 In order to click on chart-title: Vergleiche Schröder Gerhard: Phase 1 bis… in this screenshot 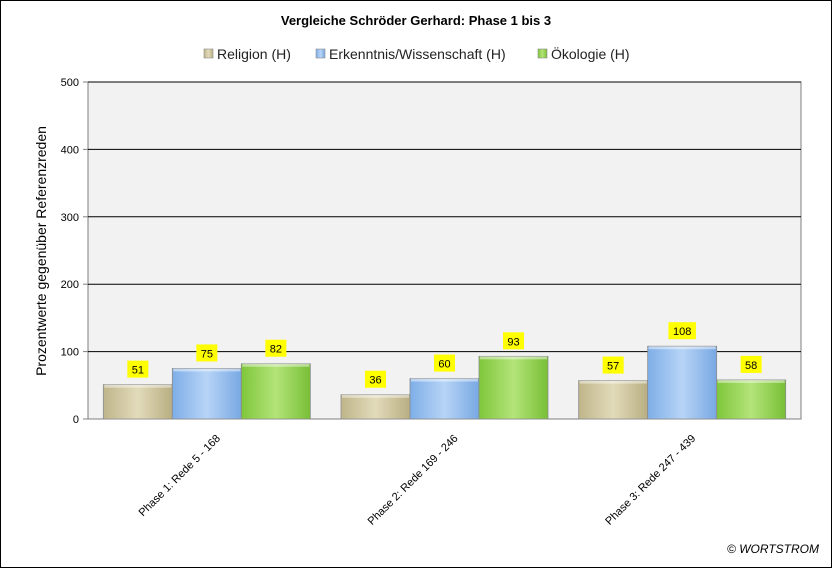, I will do `click(416, 20)`.